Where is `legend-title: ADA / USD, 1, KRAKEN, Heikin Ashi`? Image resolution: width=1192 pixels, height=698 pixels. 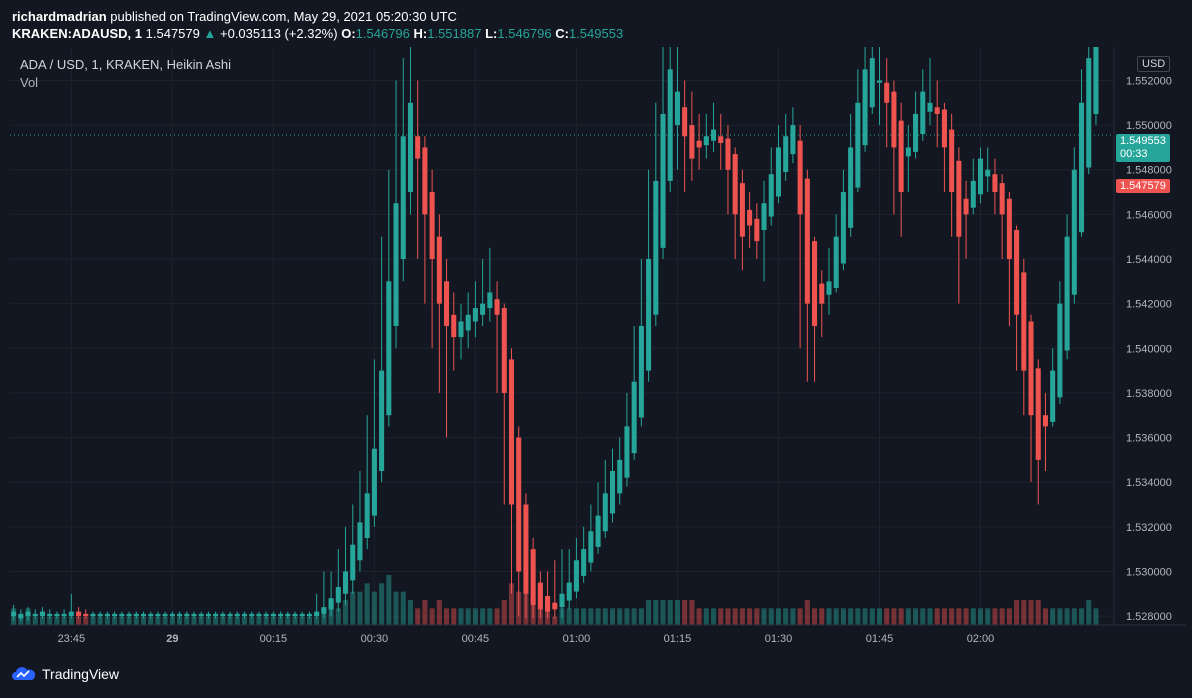 legend-title: ADA / USD, 1, KRAKEN, Heikin Ashi is located at coordinates (125, 64).